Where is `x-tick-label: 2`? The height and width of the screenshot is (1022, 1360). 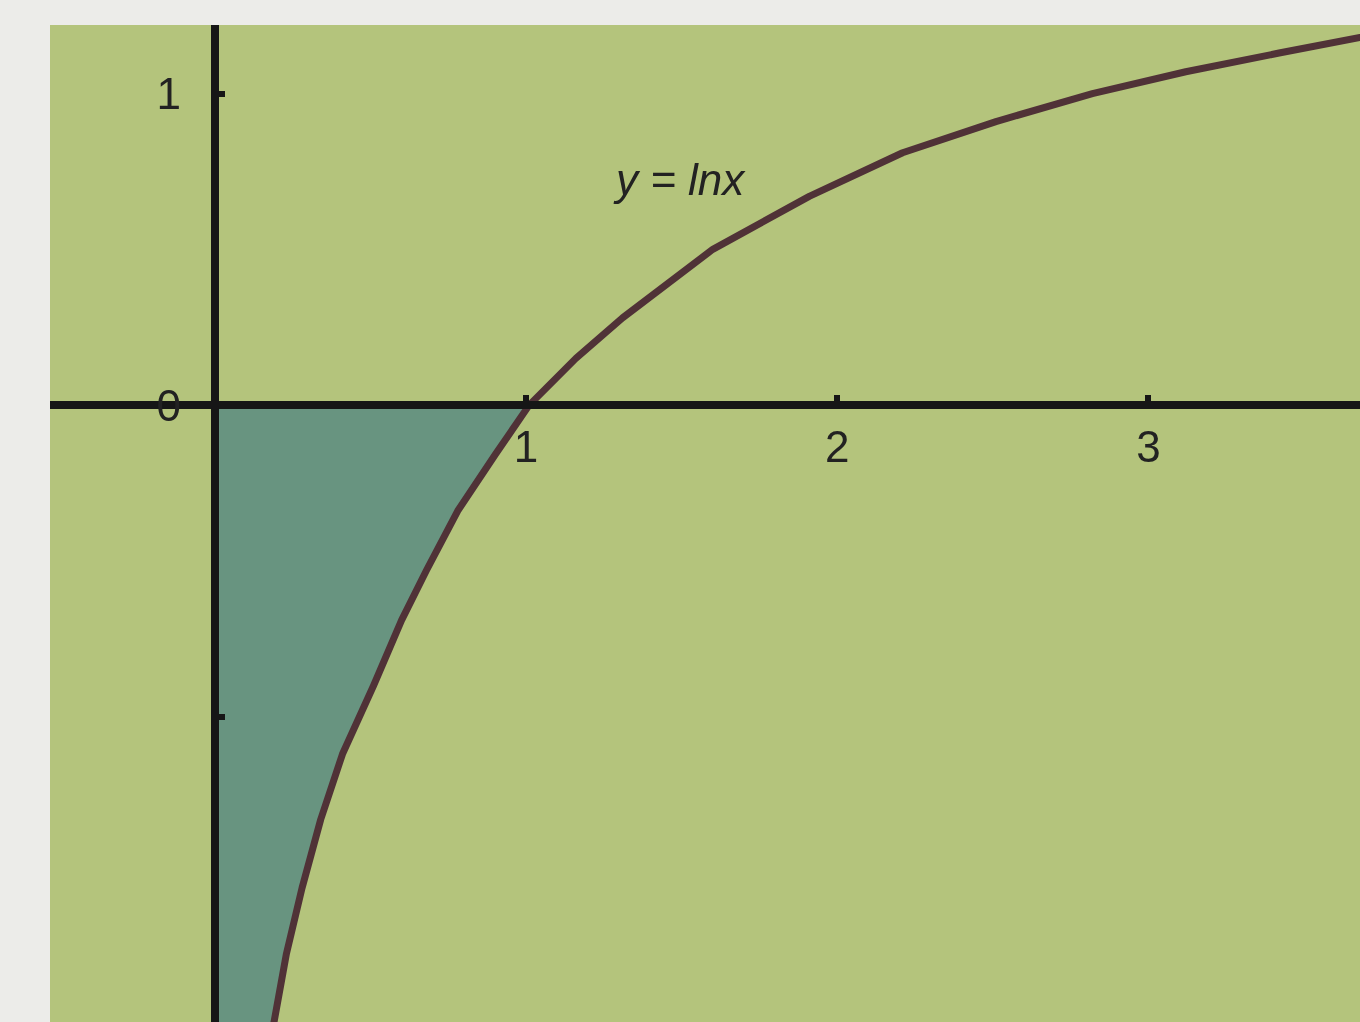 x-tick-label: 2 is located at coordinates (837, 447).